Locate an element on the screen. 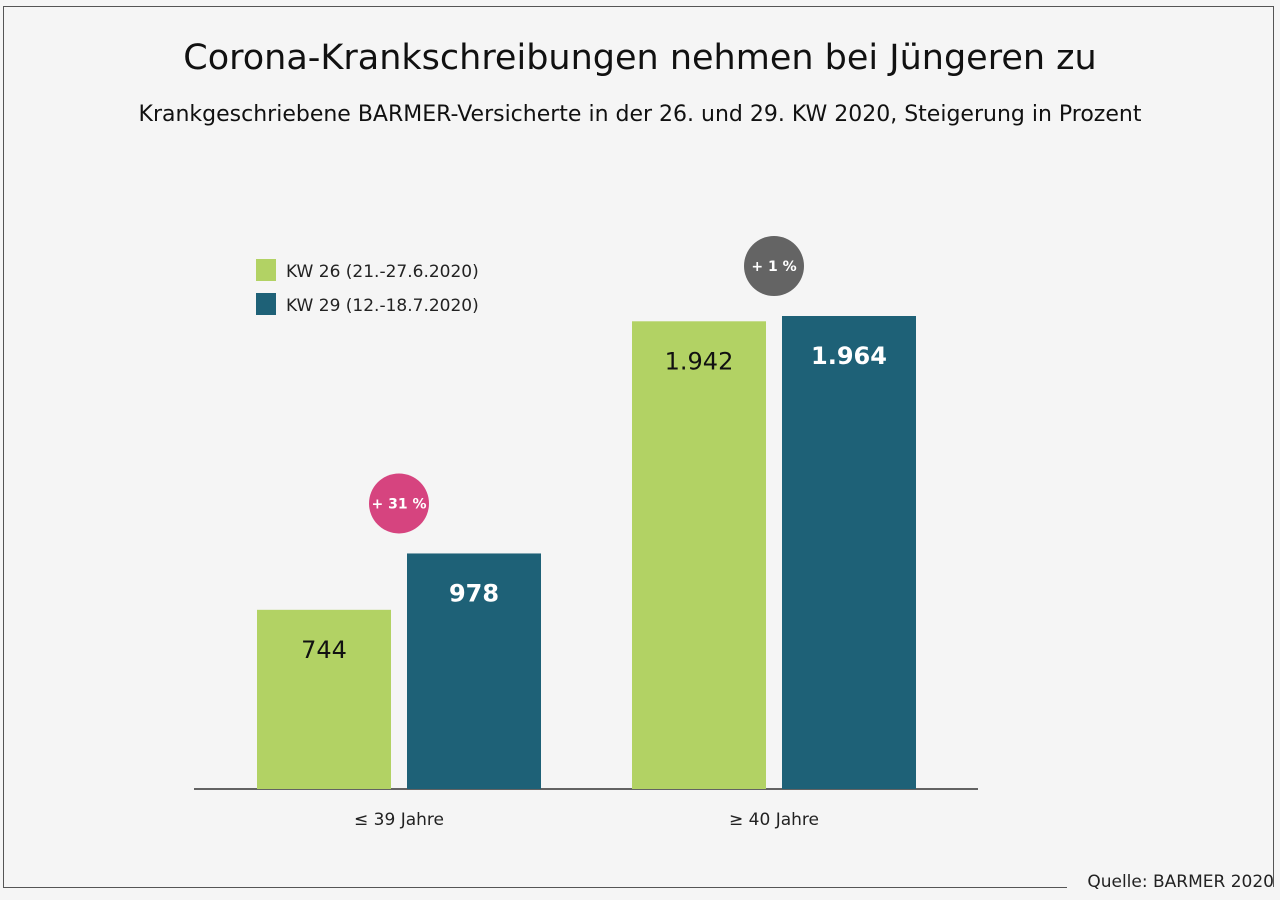 The height and width of the screenshot is (900, 1280). change-badge-label: + 1 % is located at coordinates (773, 267).